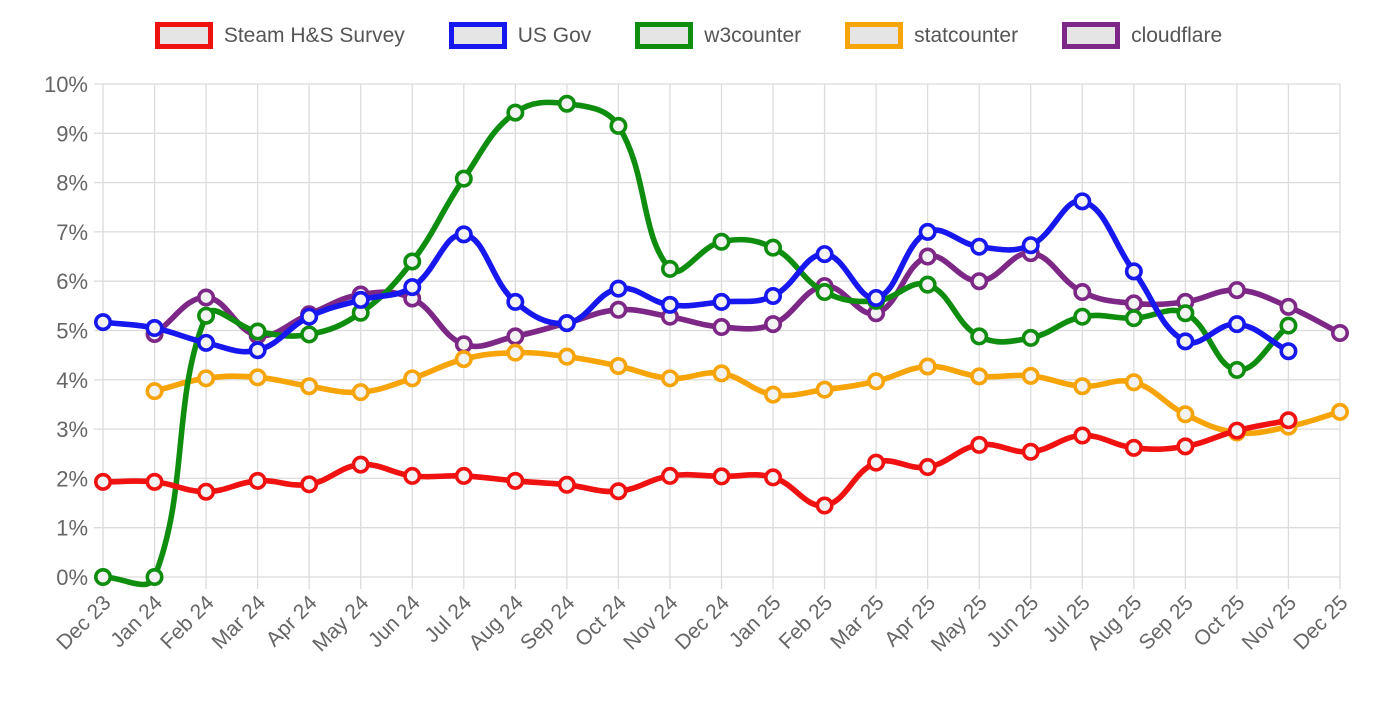 The image size is (1377, 709). What do you see at coordinates (239, 622) in the screenshot?
I see `x-tick-label: Mar 24` at bounding box center [239, 622].